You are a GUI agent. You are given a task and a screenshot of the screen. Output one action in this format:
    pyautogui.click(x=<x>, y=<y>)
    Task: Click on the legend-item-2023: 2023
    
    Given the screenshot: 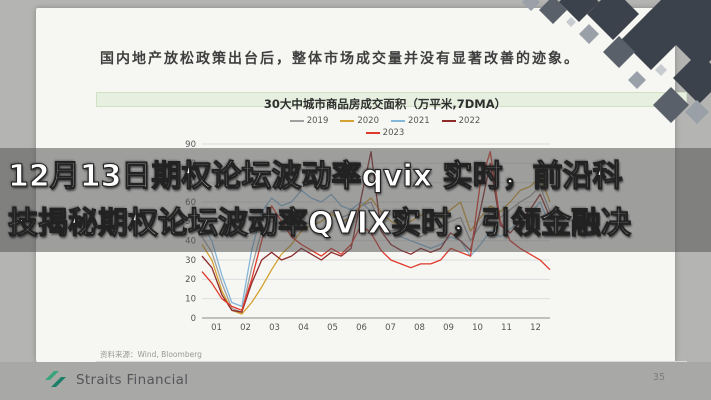 What is the action you would take?
    pyautogui.click(x=385, y=133)
    